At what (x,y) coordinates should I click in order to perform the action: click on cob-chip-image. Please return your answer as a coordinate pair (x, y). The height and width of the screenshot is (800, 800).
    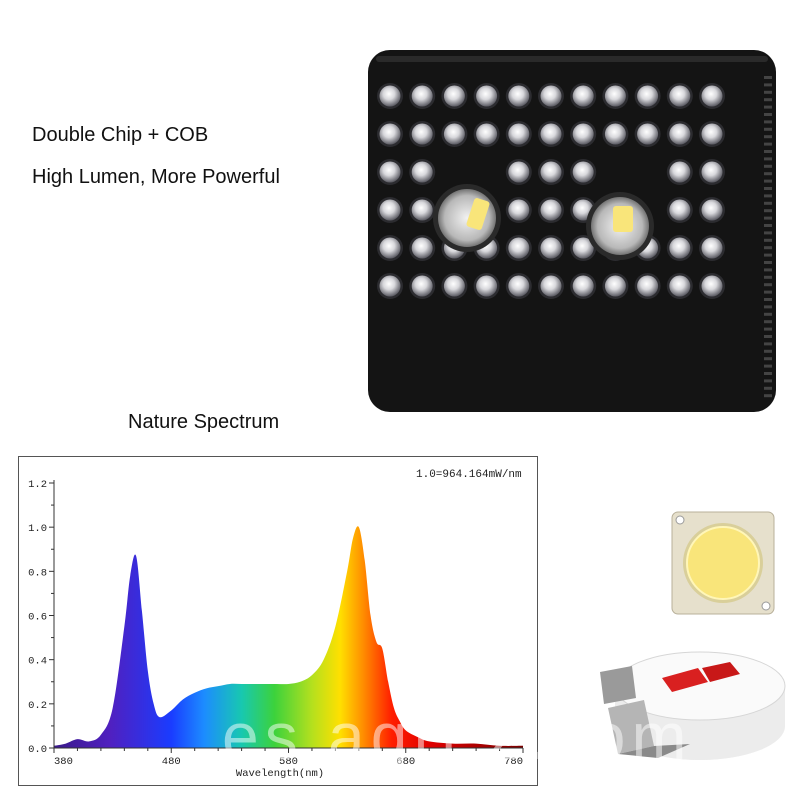
    Looking at the image, I should click on (723, 563).